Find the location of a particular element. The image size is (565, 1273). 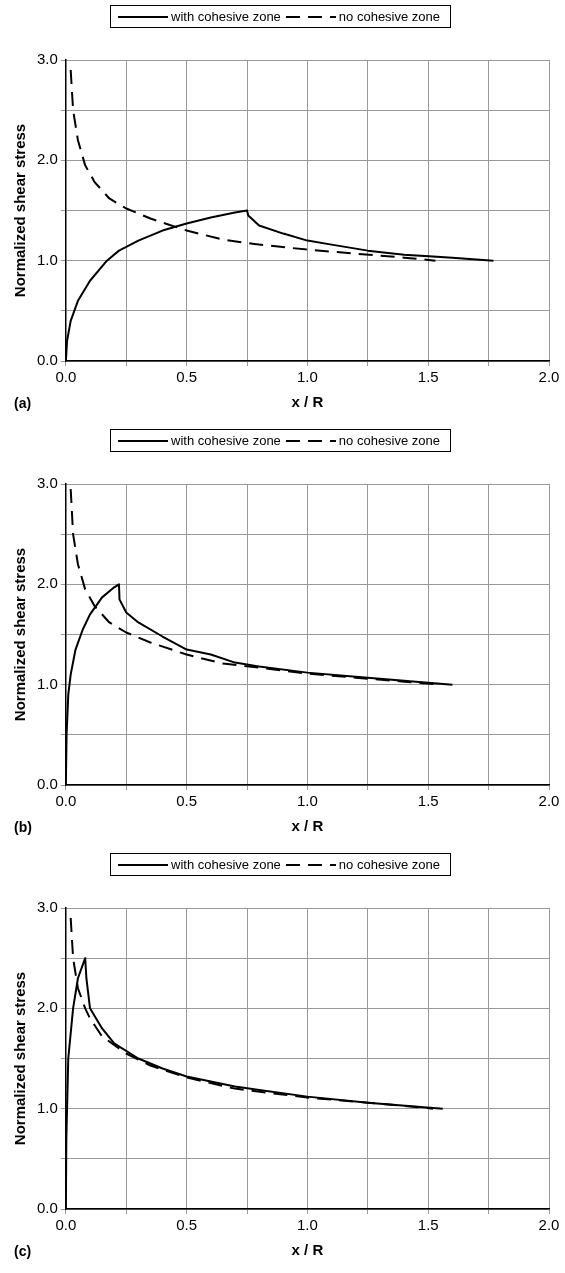

text: (a) is located at coordinates (23, 403).